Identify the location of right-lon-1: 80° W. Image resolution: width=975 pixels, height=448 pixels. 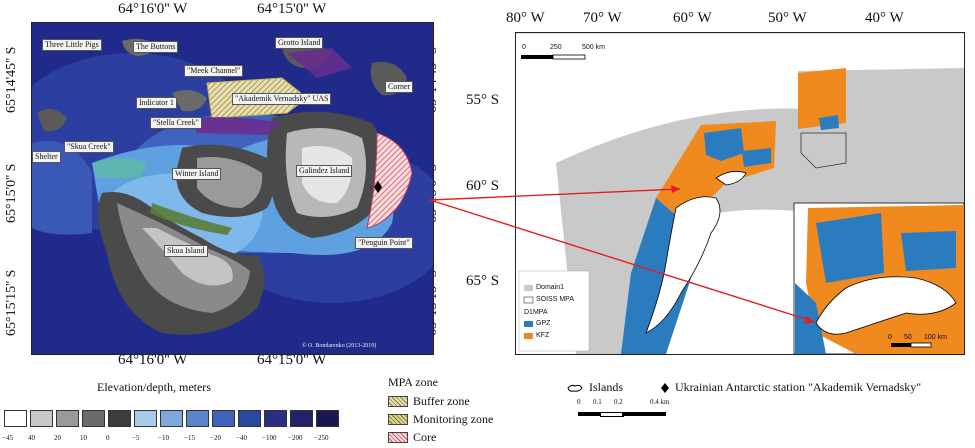
(525, 18).